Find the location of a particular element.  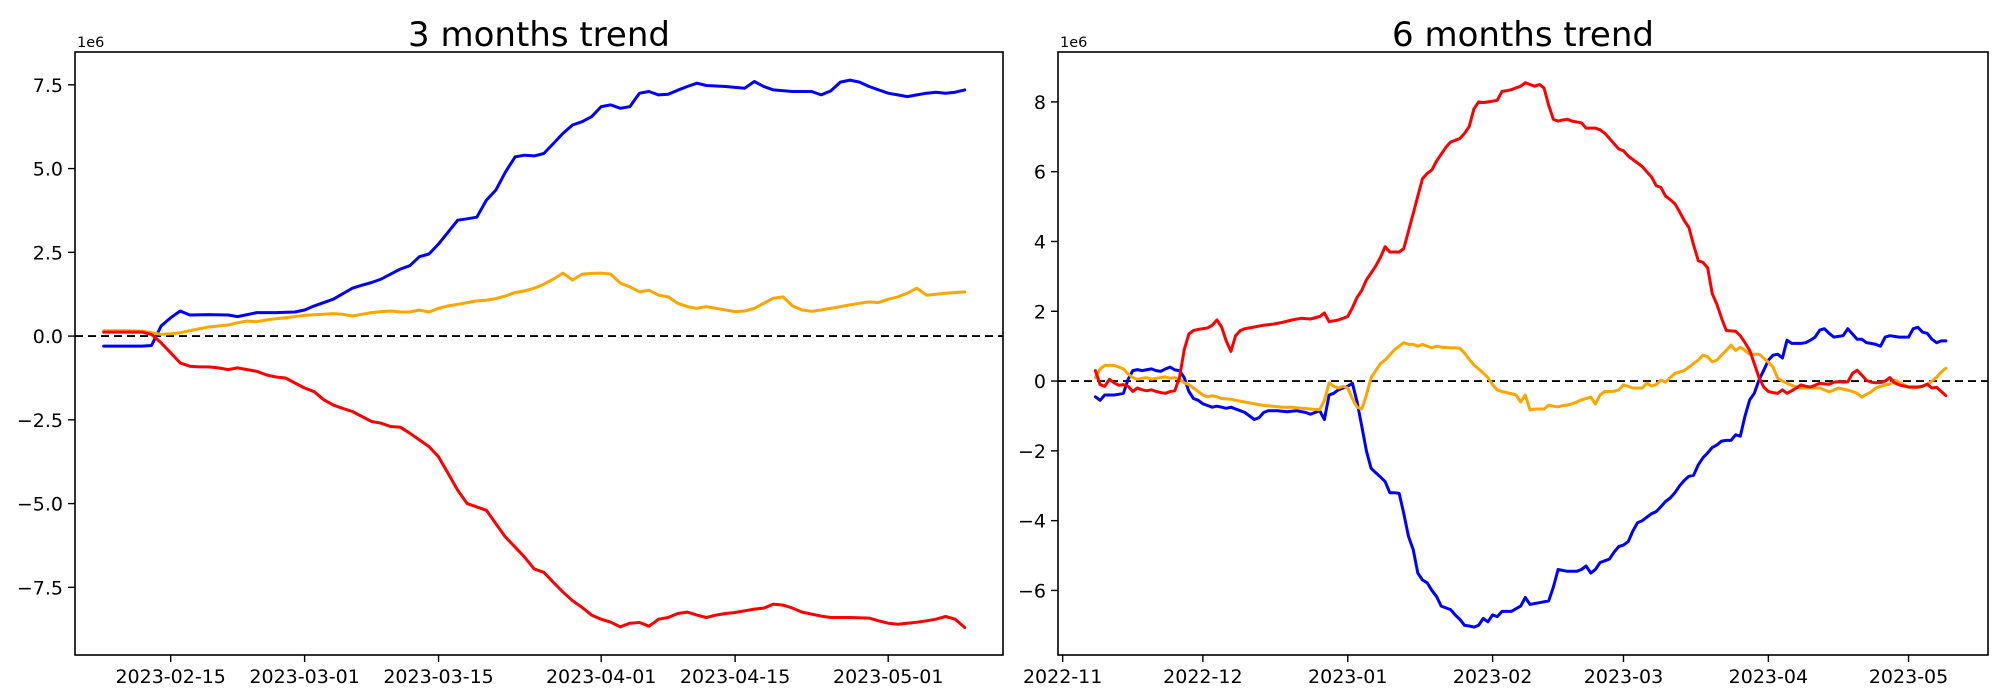

chart-title-3-months: 3 months trend is located at coordinates (539, 35).